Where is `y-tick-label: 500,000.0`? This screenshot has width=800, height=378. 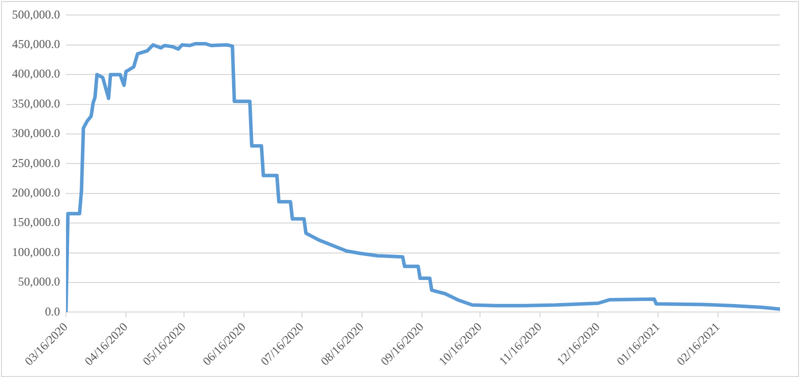 y-tick-label: 500,000.0 is located at coordinates (36, 14).